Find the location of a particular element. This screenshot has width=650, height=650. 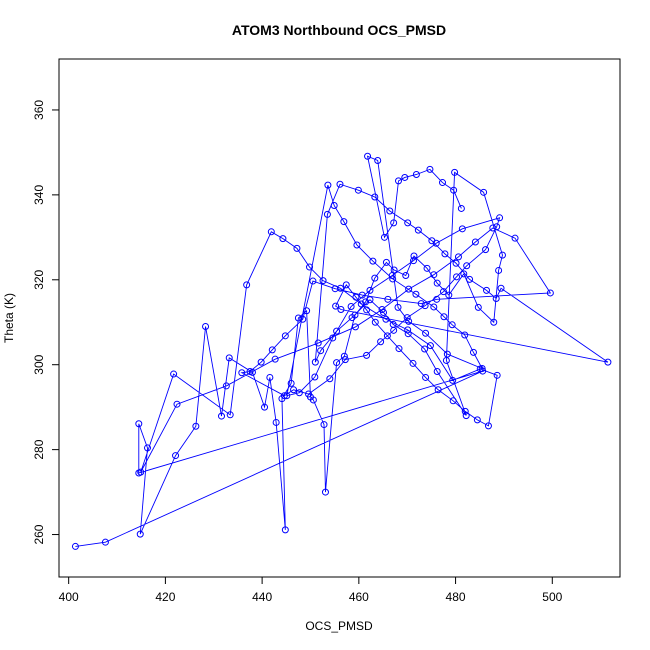

y-axis-label: Theta (K) is located at coordinates (9, 318).